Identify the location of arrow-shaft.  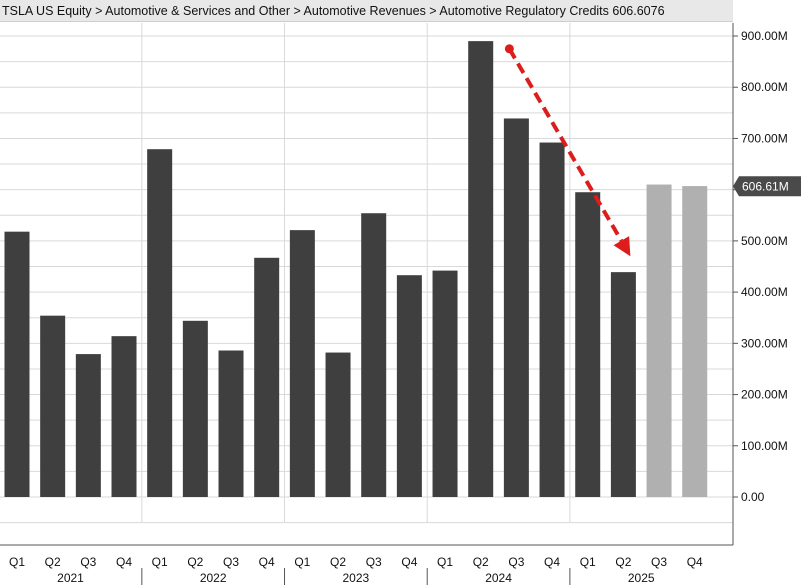
(565, 144).